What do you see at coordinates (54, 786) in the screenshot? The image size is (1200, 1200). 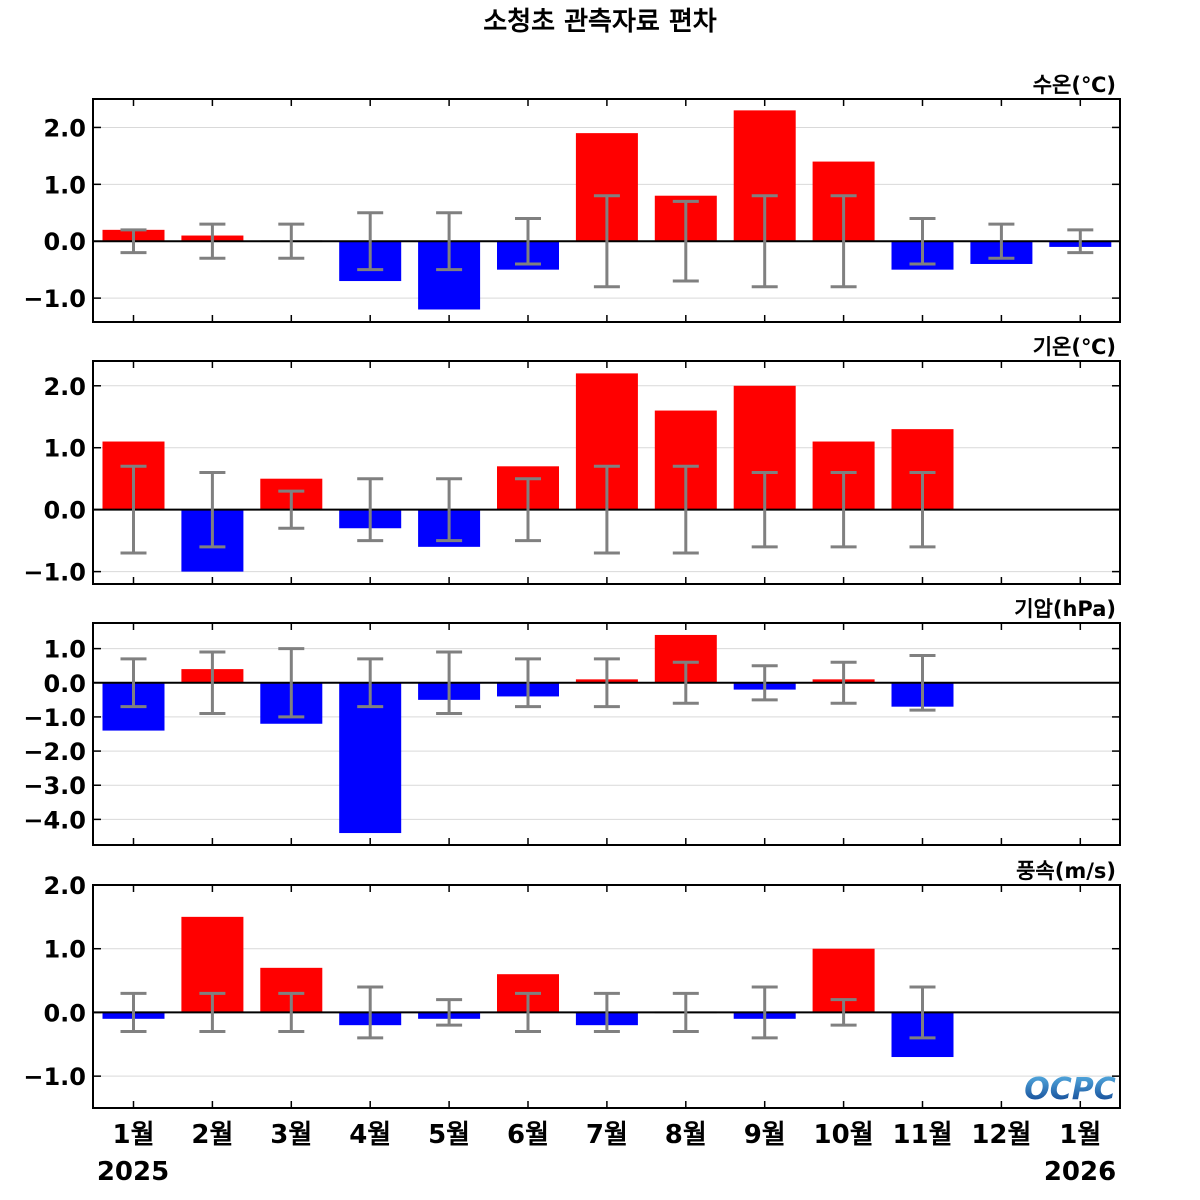 I see `ytick-label: −3.0` at bounding box center [54, 786].